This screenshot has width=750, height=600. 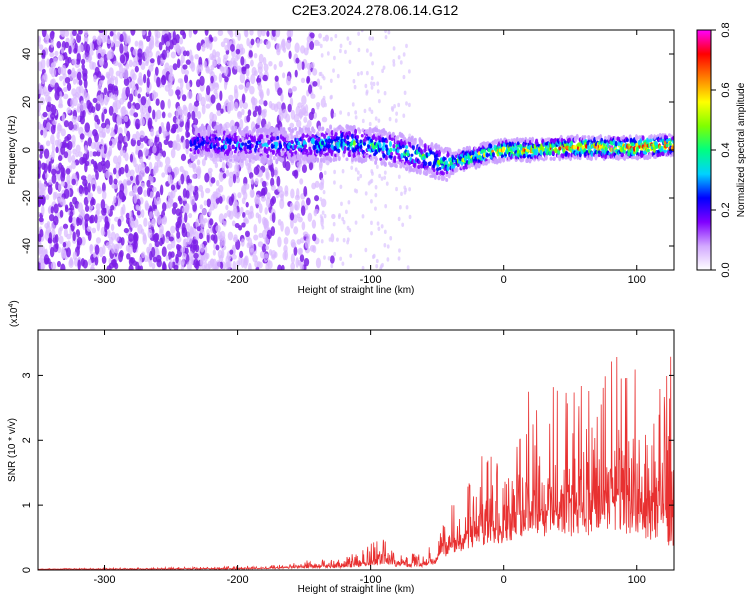 I want to click on colorbar-tick-label: 0.2, so click(x=726, y=209).